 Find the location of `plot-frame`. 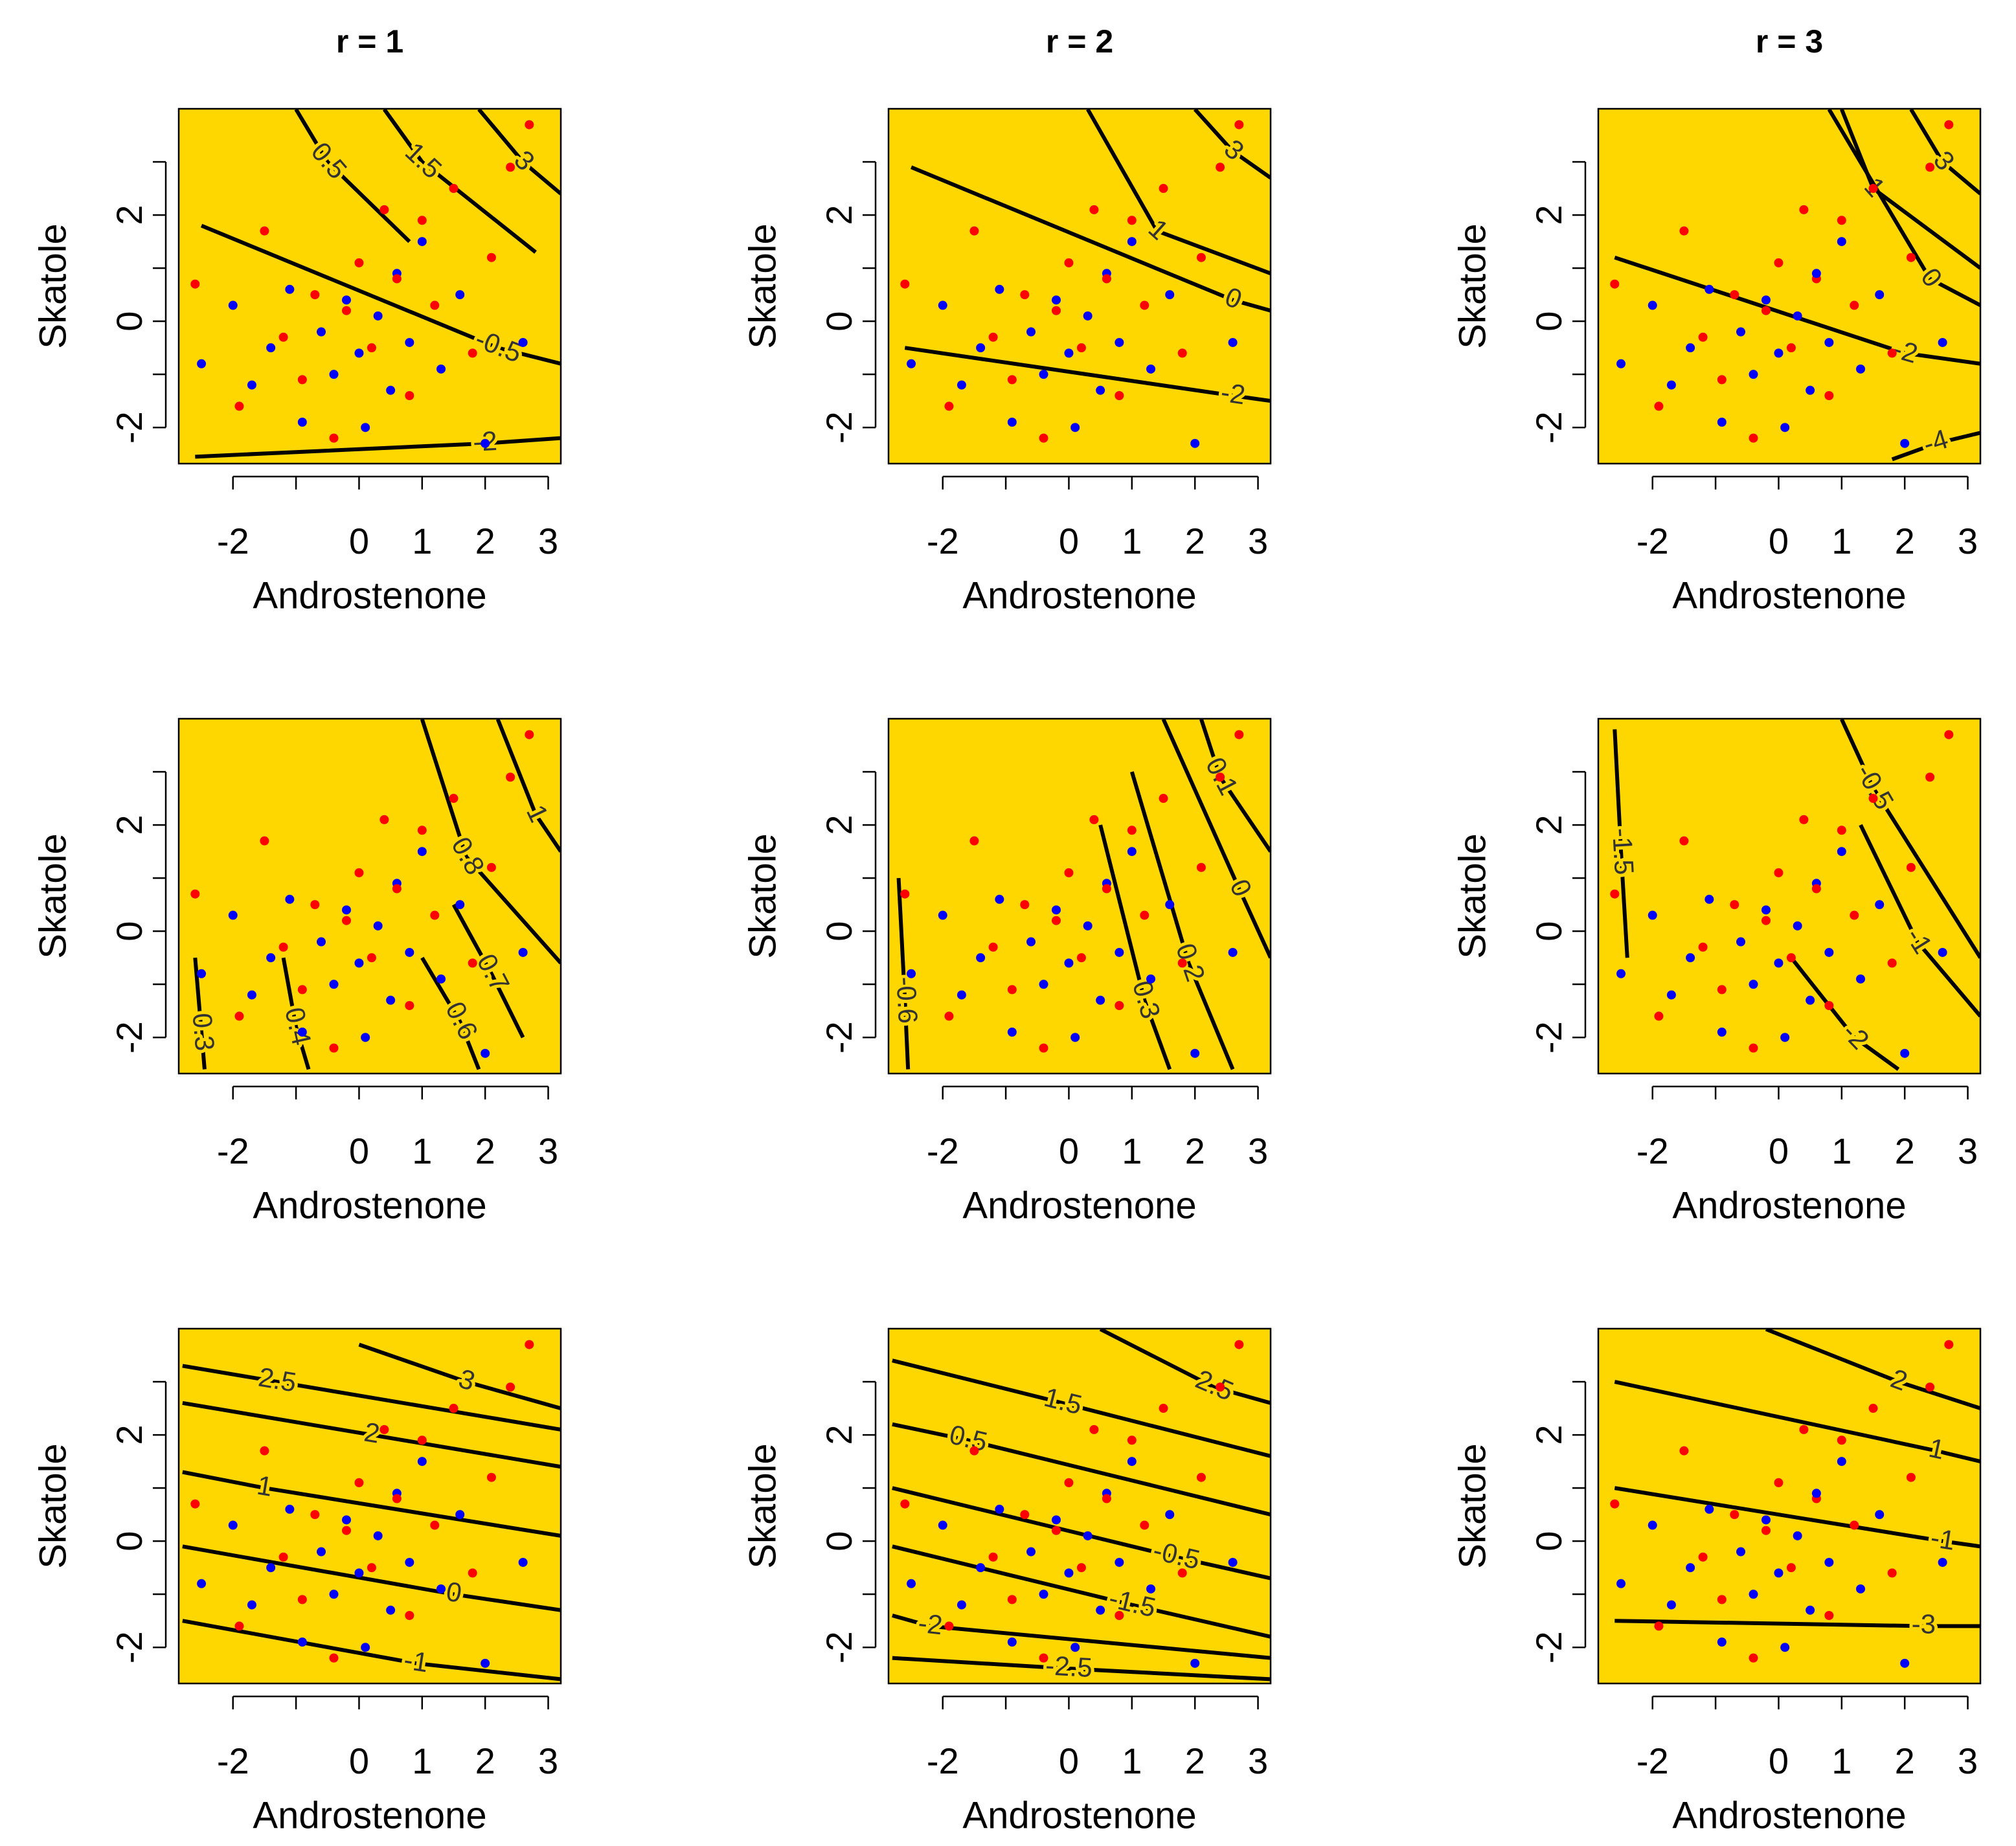

plot-frame is located at coordinates (1079, 896).